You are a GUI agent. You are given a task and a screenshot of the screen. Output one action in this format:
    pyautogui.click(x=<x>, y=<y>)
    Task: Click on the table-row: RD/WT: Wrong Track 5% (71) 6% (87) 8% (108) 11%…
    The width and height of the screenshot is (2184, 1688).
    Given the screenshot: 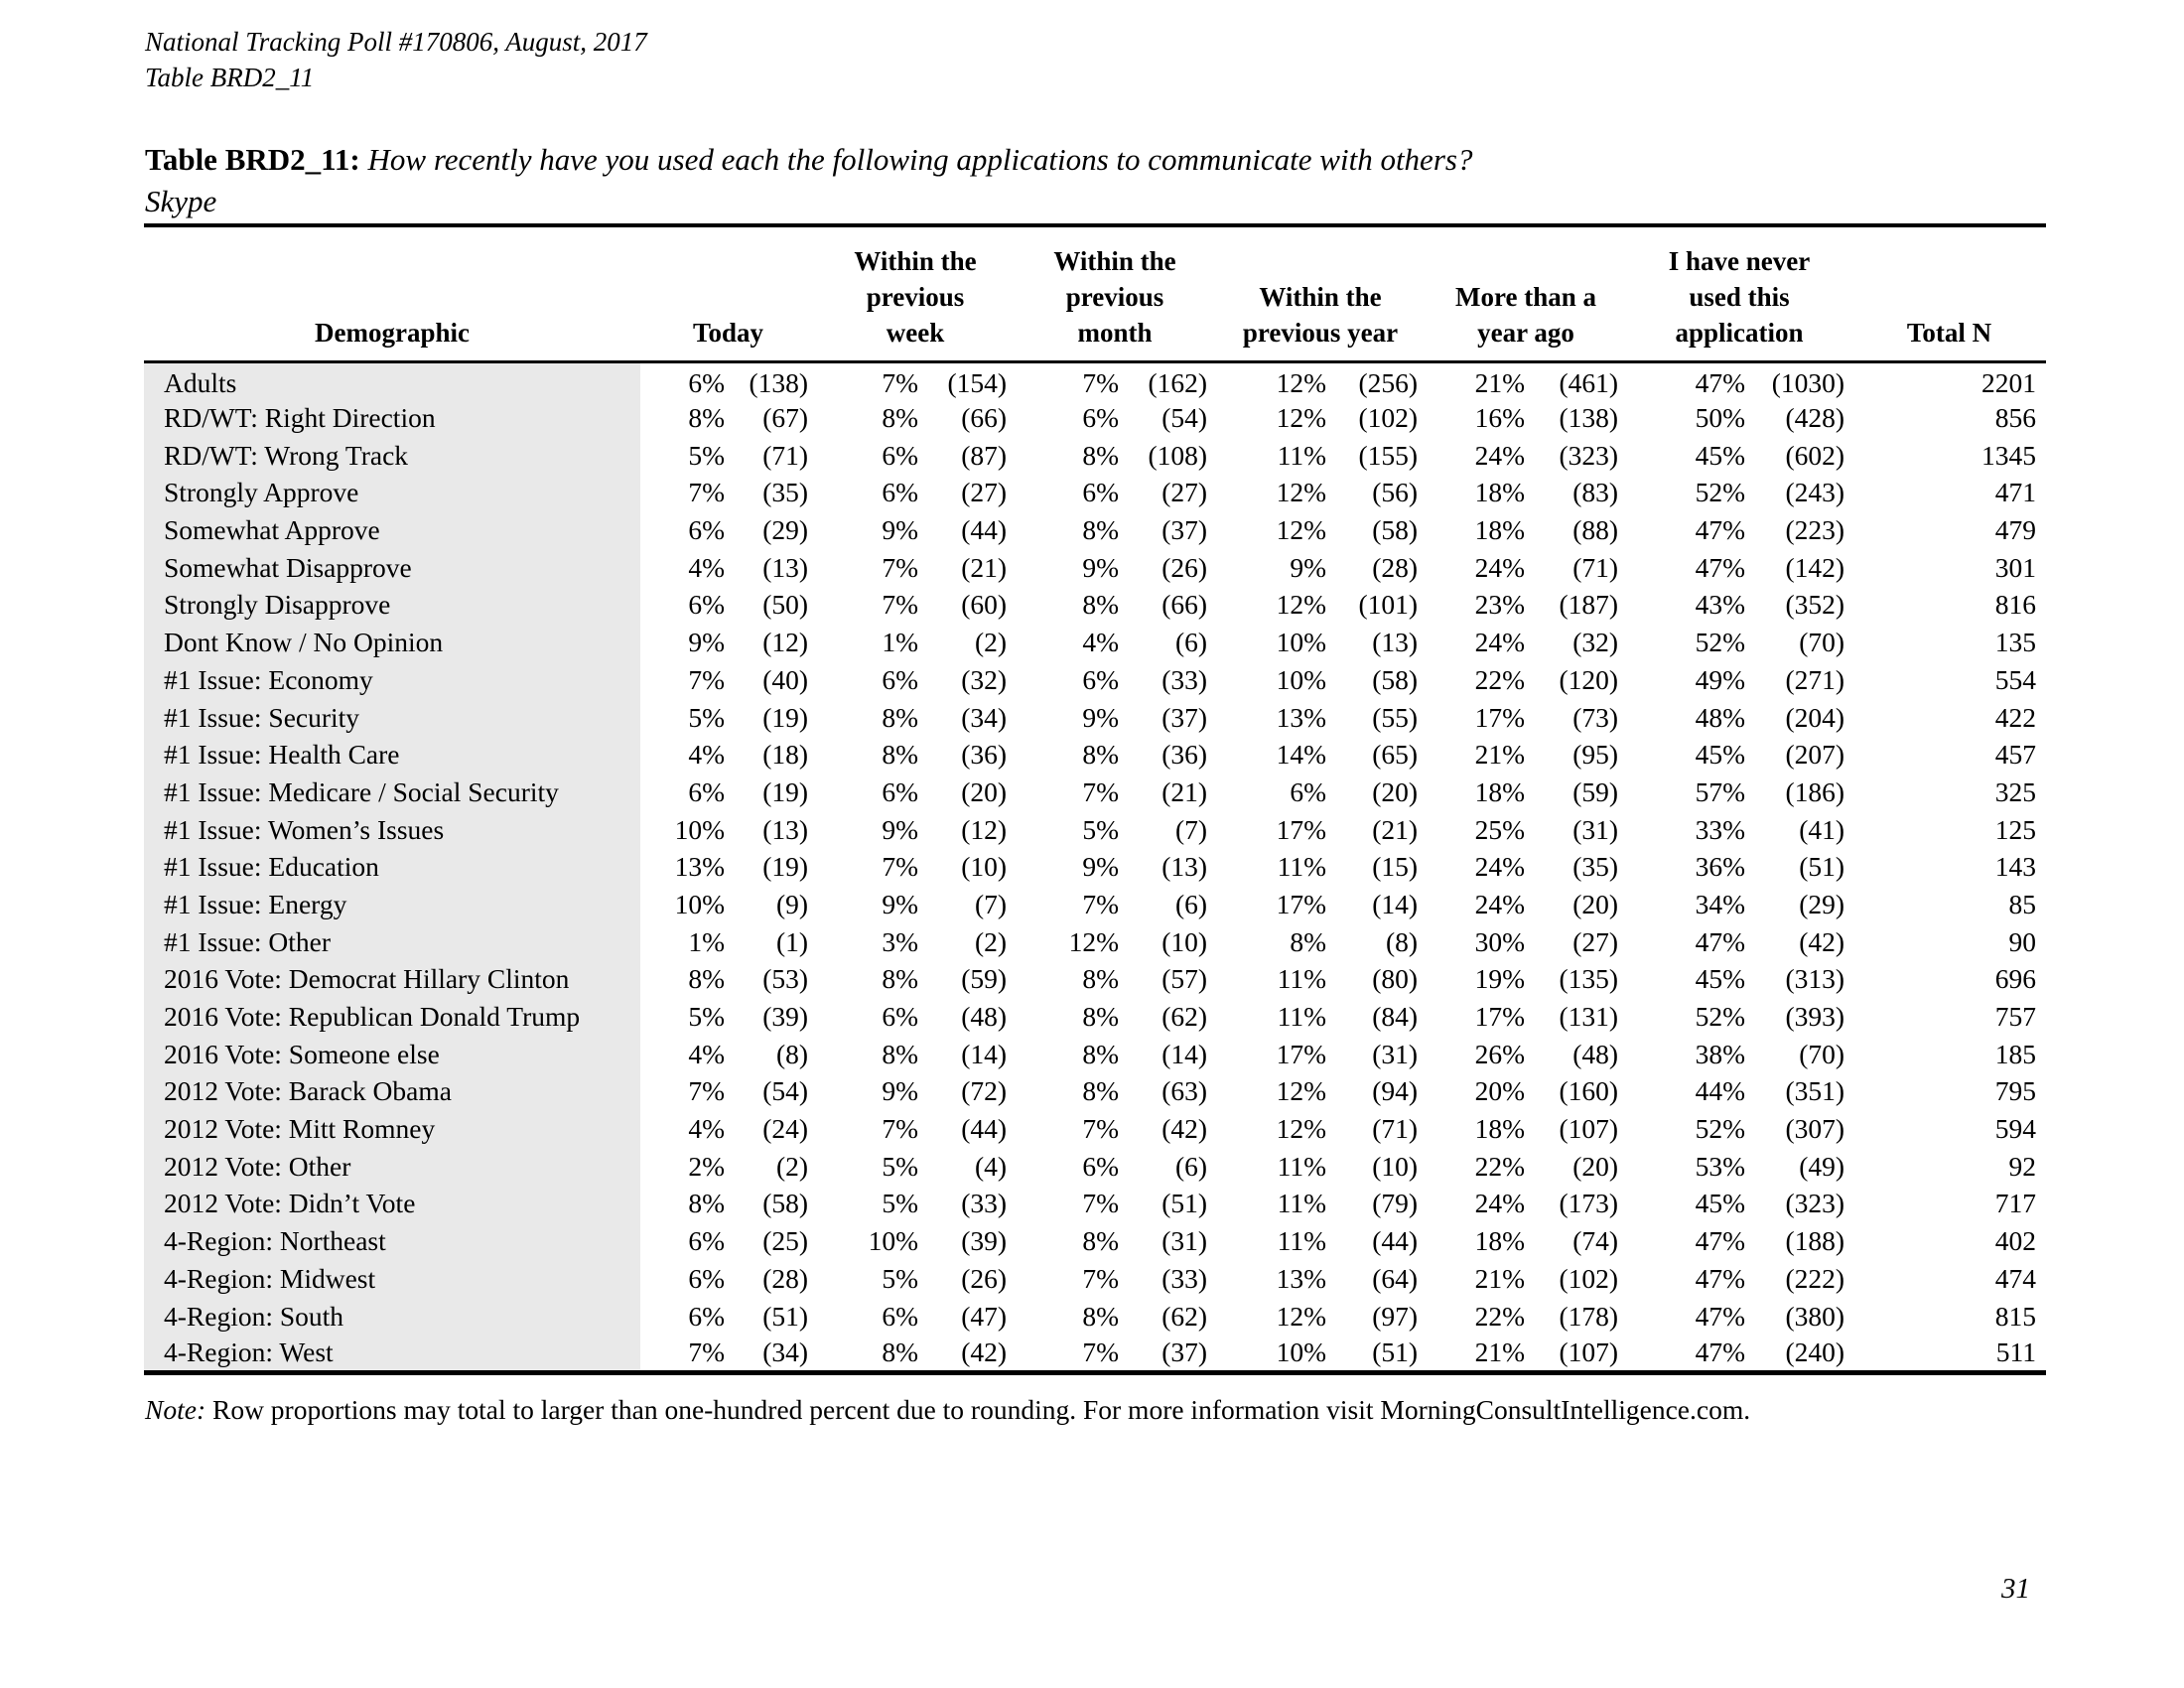 What is the action you would take?
    pyautogui.click(x=1095, y=455)
    